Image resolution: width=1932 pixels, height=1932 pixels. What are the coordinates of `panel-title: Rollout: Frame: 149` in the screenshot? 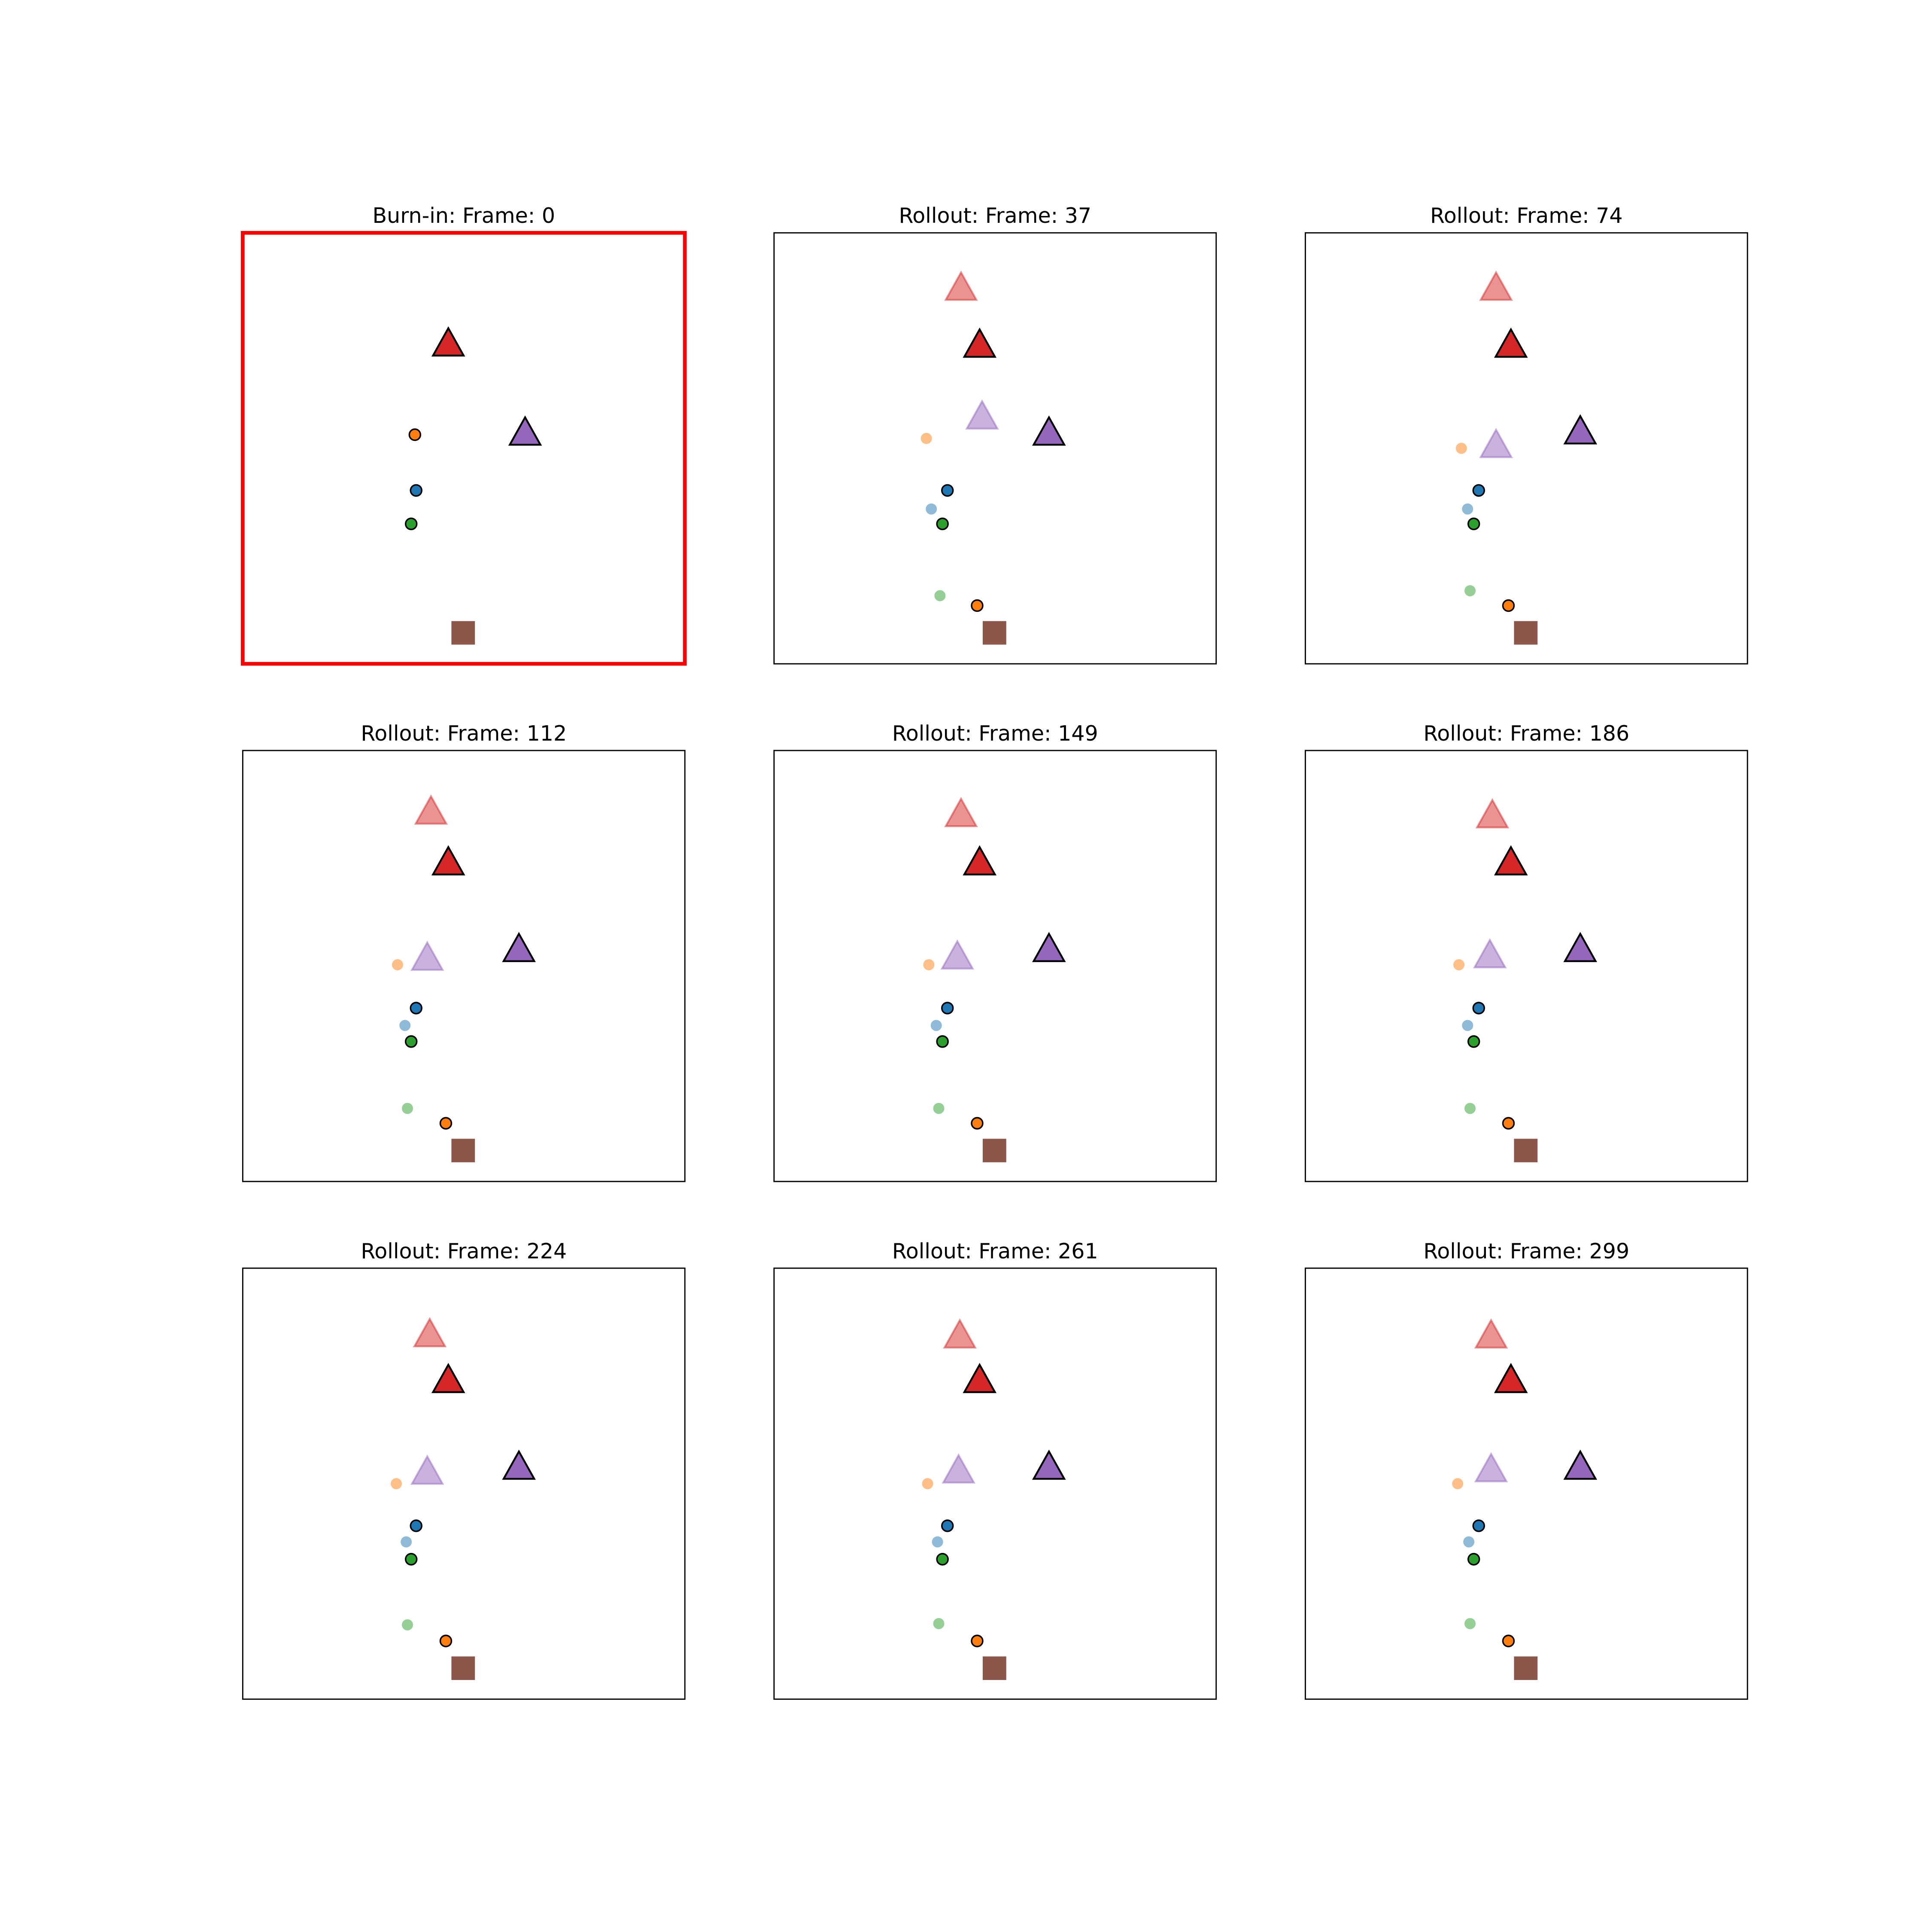 It's located at (995, 733).